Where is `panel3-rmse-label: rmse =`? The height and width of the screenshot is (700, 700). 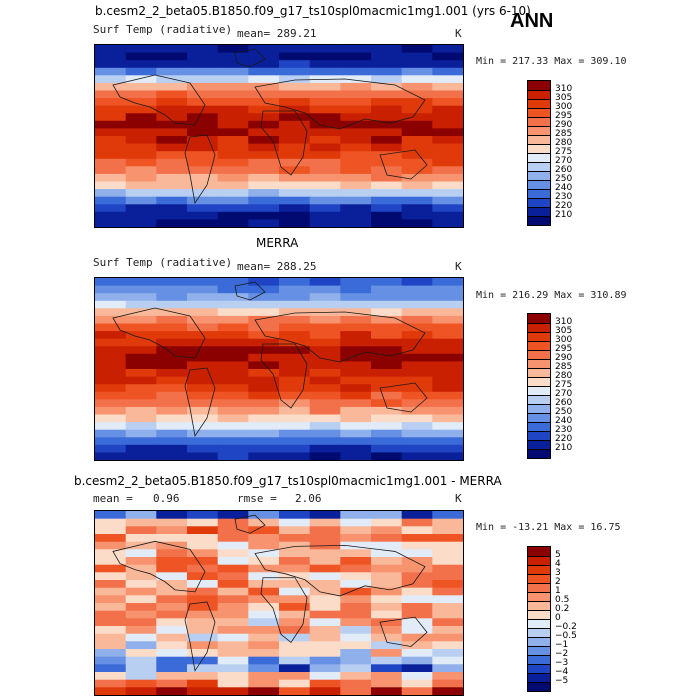
panel3-rmse-label: rmse = is located at coordinates (257, 498).